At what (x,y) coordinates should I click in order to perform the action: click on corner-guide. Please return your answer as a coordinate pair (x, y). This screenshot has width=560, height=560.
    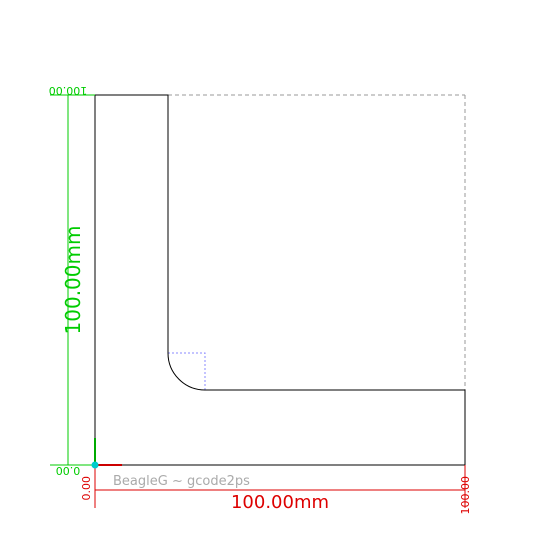
    Looking at the image, I should click on (187, 371).